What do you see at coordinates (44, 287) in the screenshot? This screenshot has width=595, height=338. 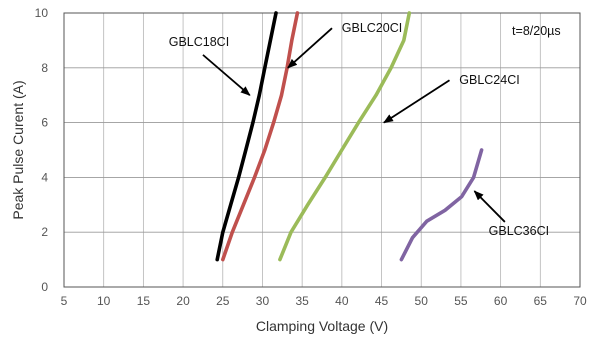 I see `y-tick-label: 0` at bounding box center [44, 287].